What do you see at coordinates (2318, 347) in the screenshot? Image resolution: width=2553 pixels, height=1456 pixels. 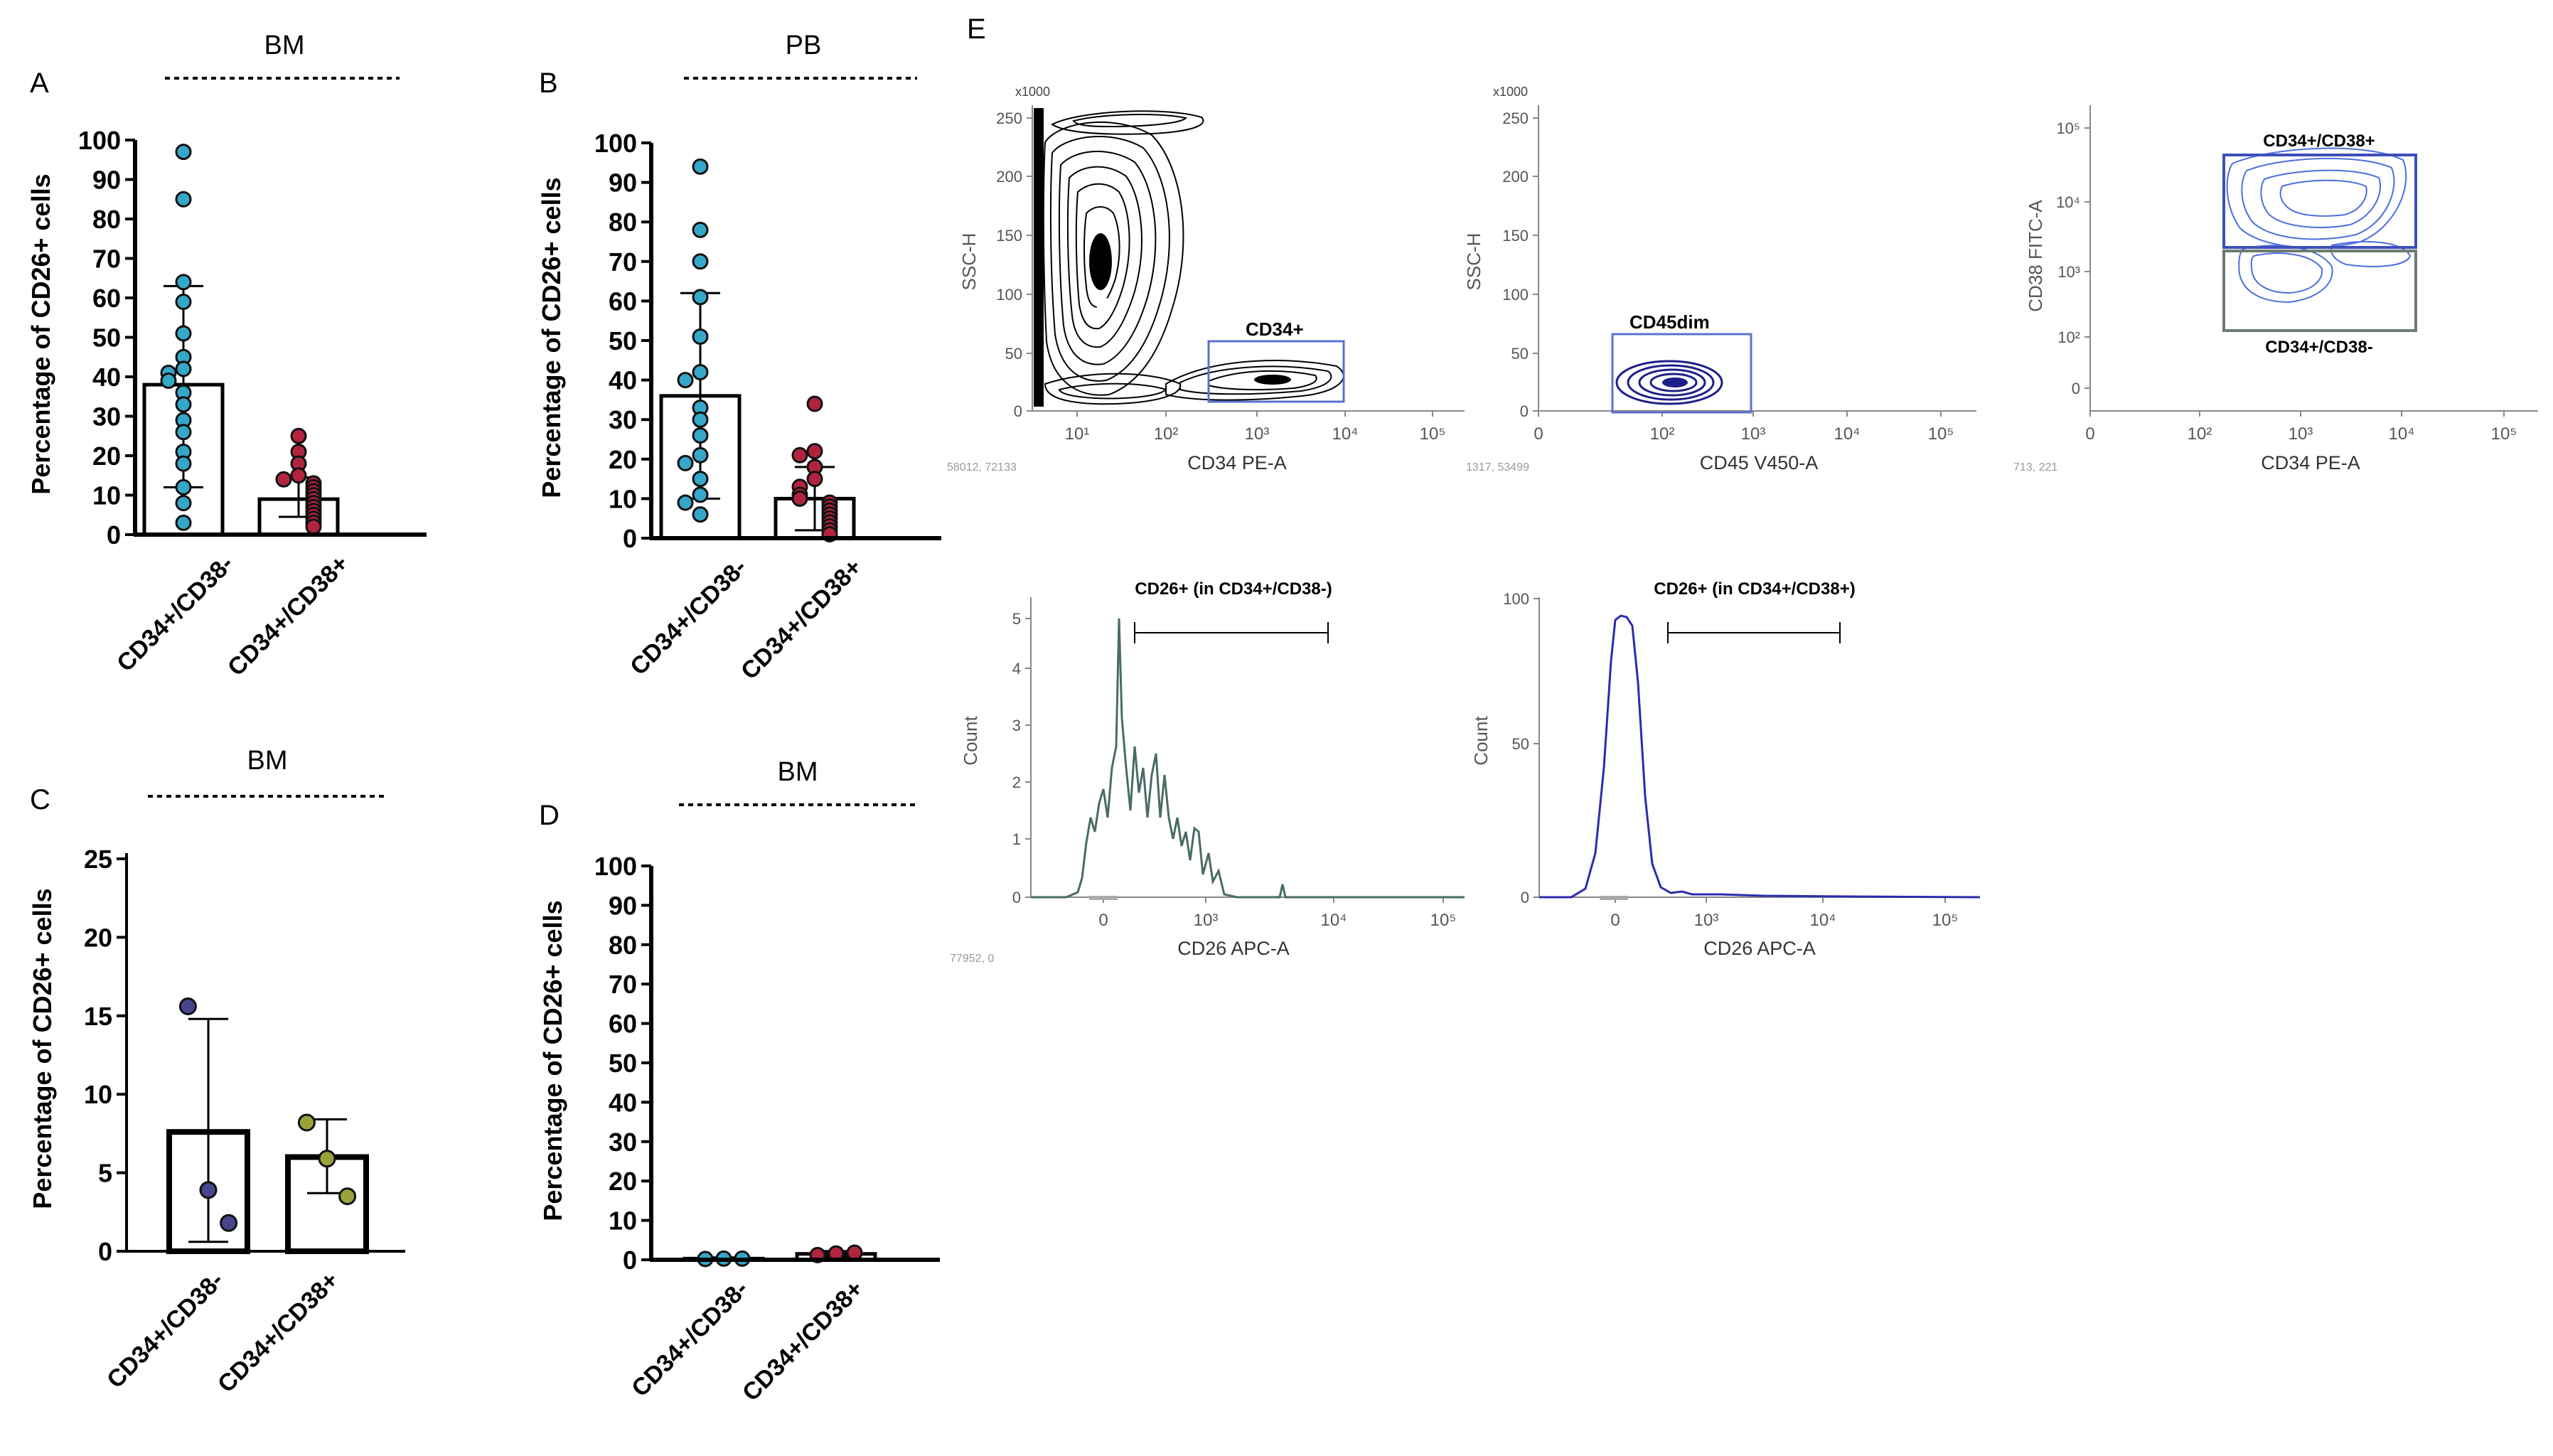 I see `e3-gate-lower-label: CD34+/CD38-` at bounding box center [2318, 347].